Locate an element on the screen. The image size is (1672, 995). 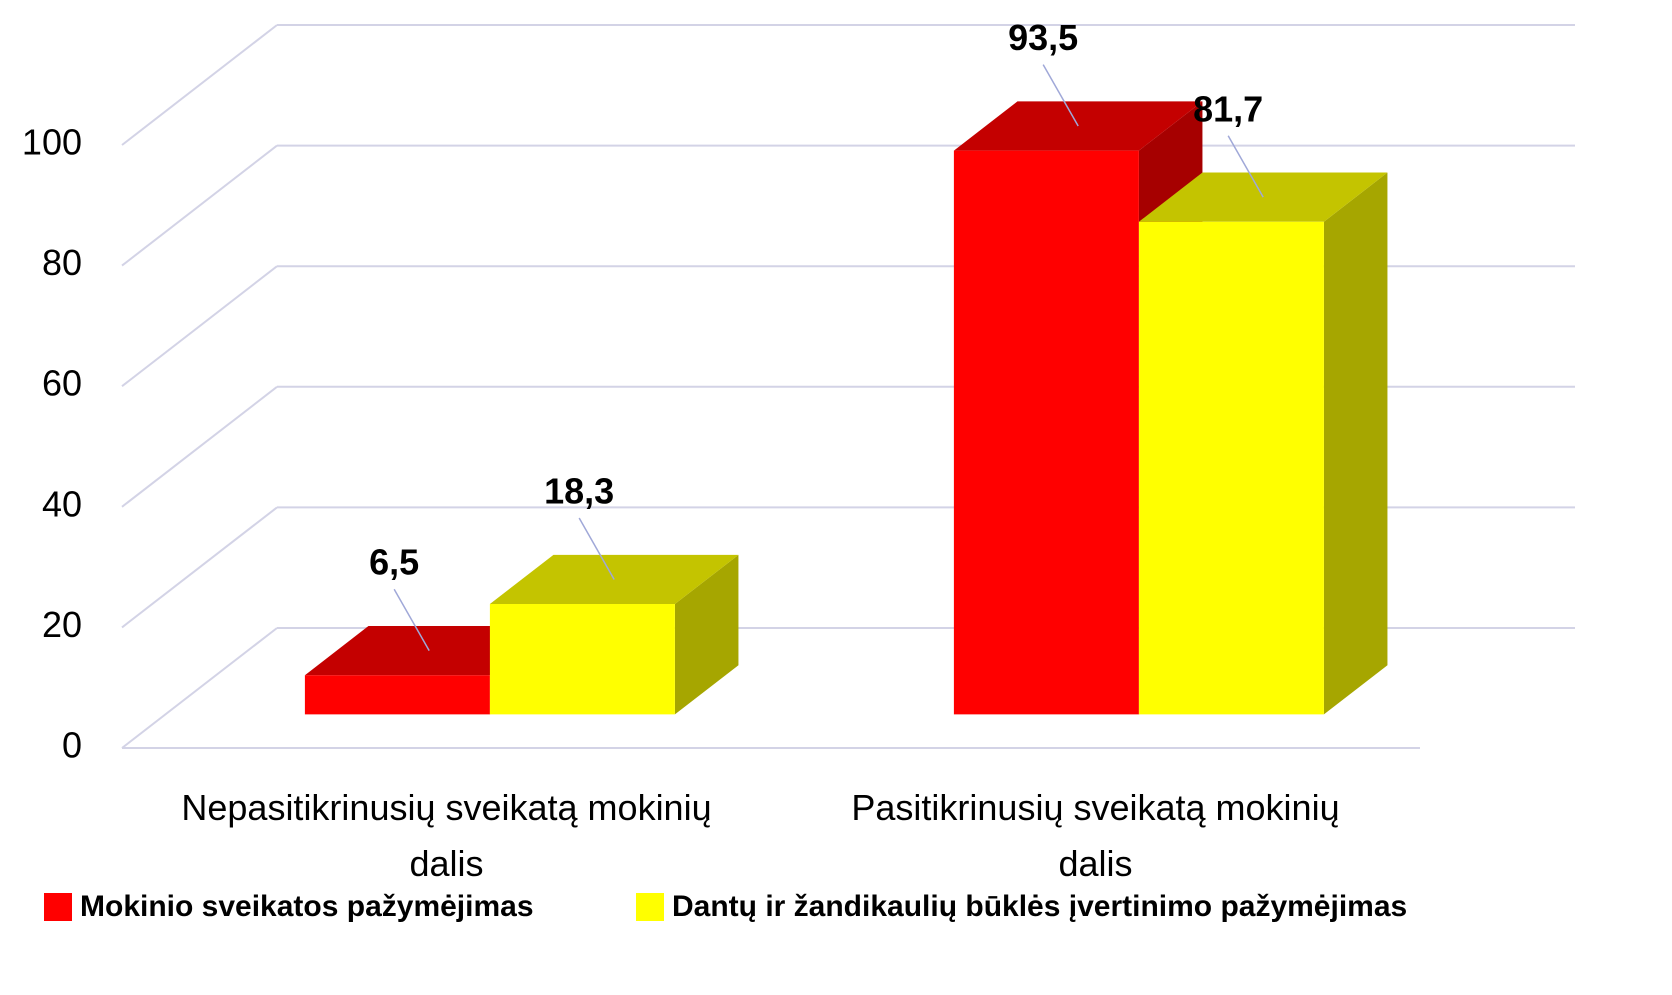
value-label: 6,5 is located at coordinates (394, 562).